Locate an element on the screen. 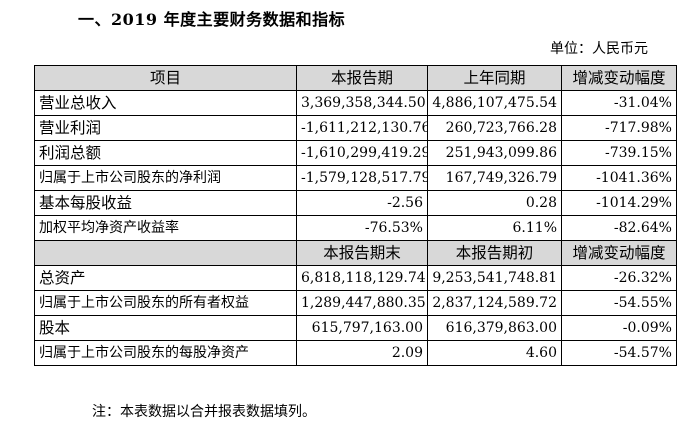  table-row: 归属于上市公司股东的每股净资产 2.09 4.60 -54.57% is located at coordinates (355, 353).